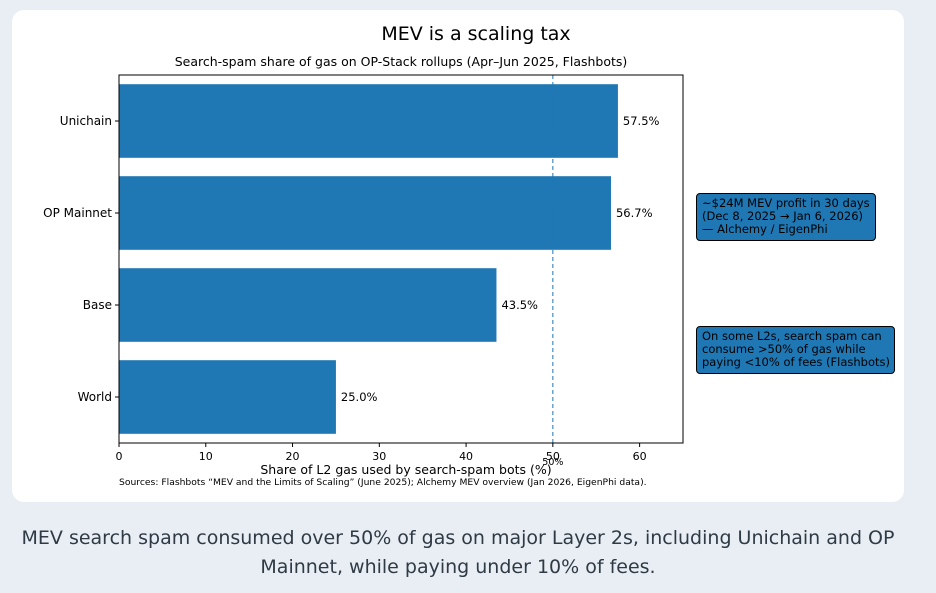 Image resolution: width=936 pixels, height=593 pixels. Describe the element at coordinates (634, 213) in the screenshot. I see `bar-value-label: 56.7%` at that location.